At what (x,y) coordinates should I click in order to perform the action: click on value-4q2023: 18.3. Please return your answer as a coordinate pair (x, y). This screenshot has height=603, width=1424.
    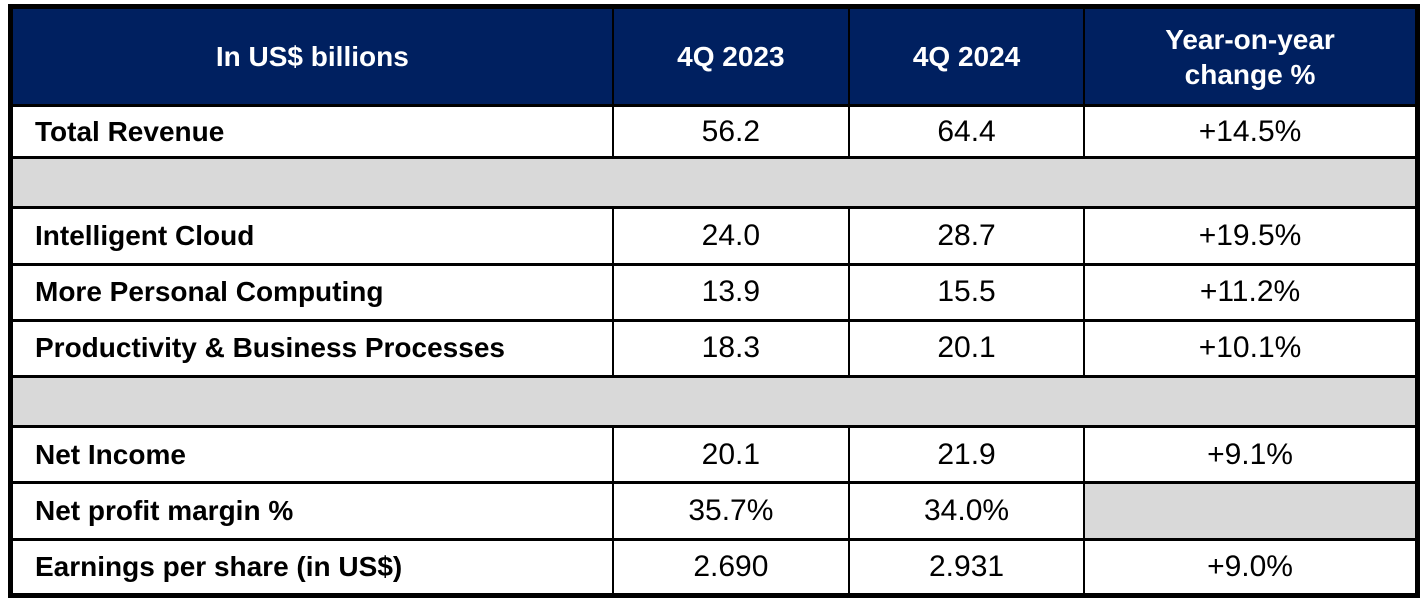
    Looking at the image, I should click on (731, 348).